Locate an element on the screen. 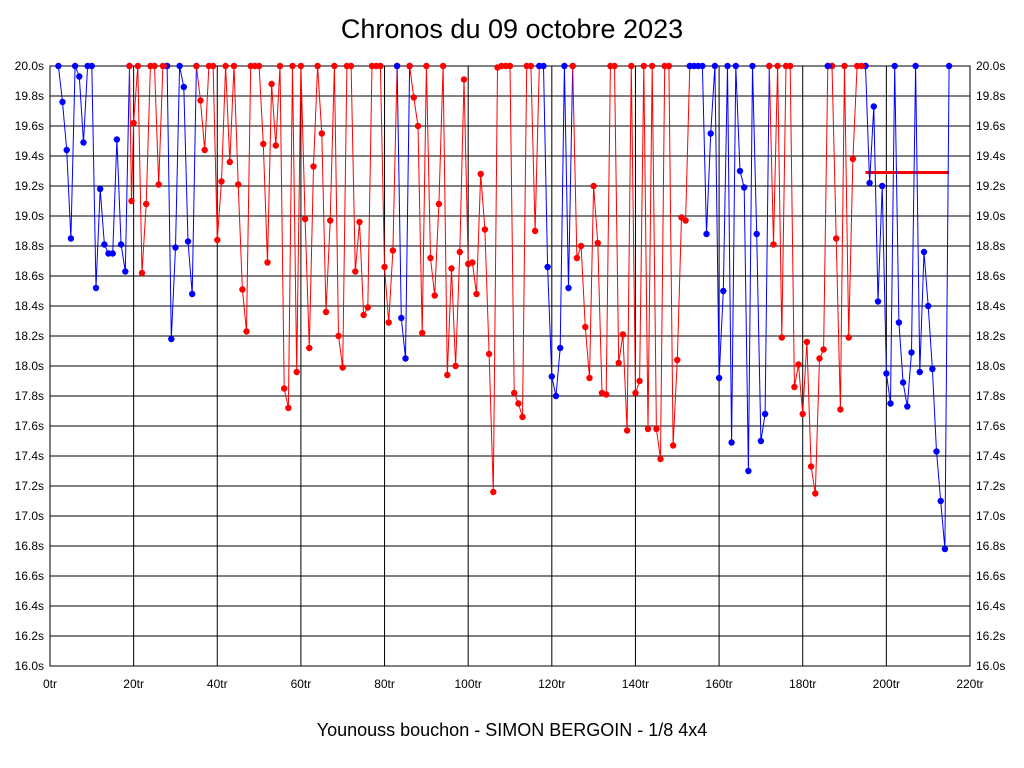 This screenshot has height=768, width=1024. y-tick-label-right: 16.4s is located at coordinates (990, 606).